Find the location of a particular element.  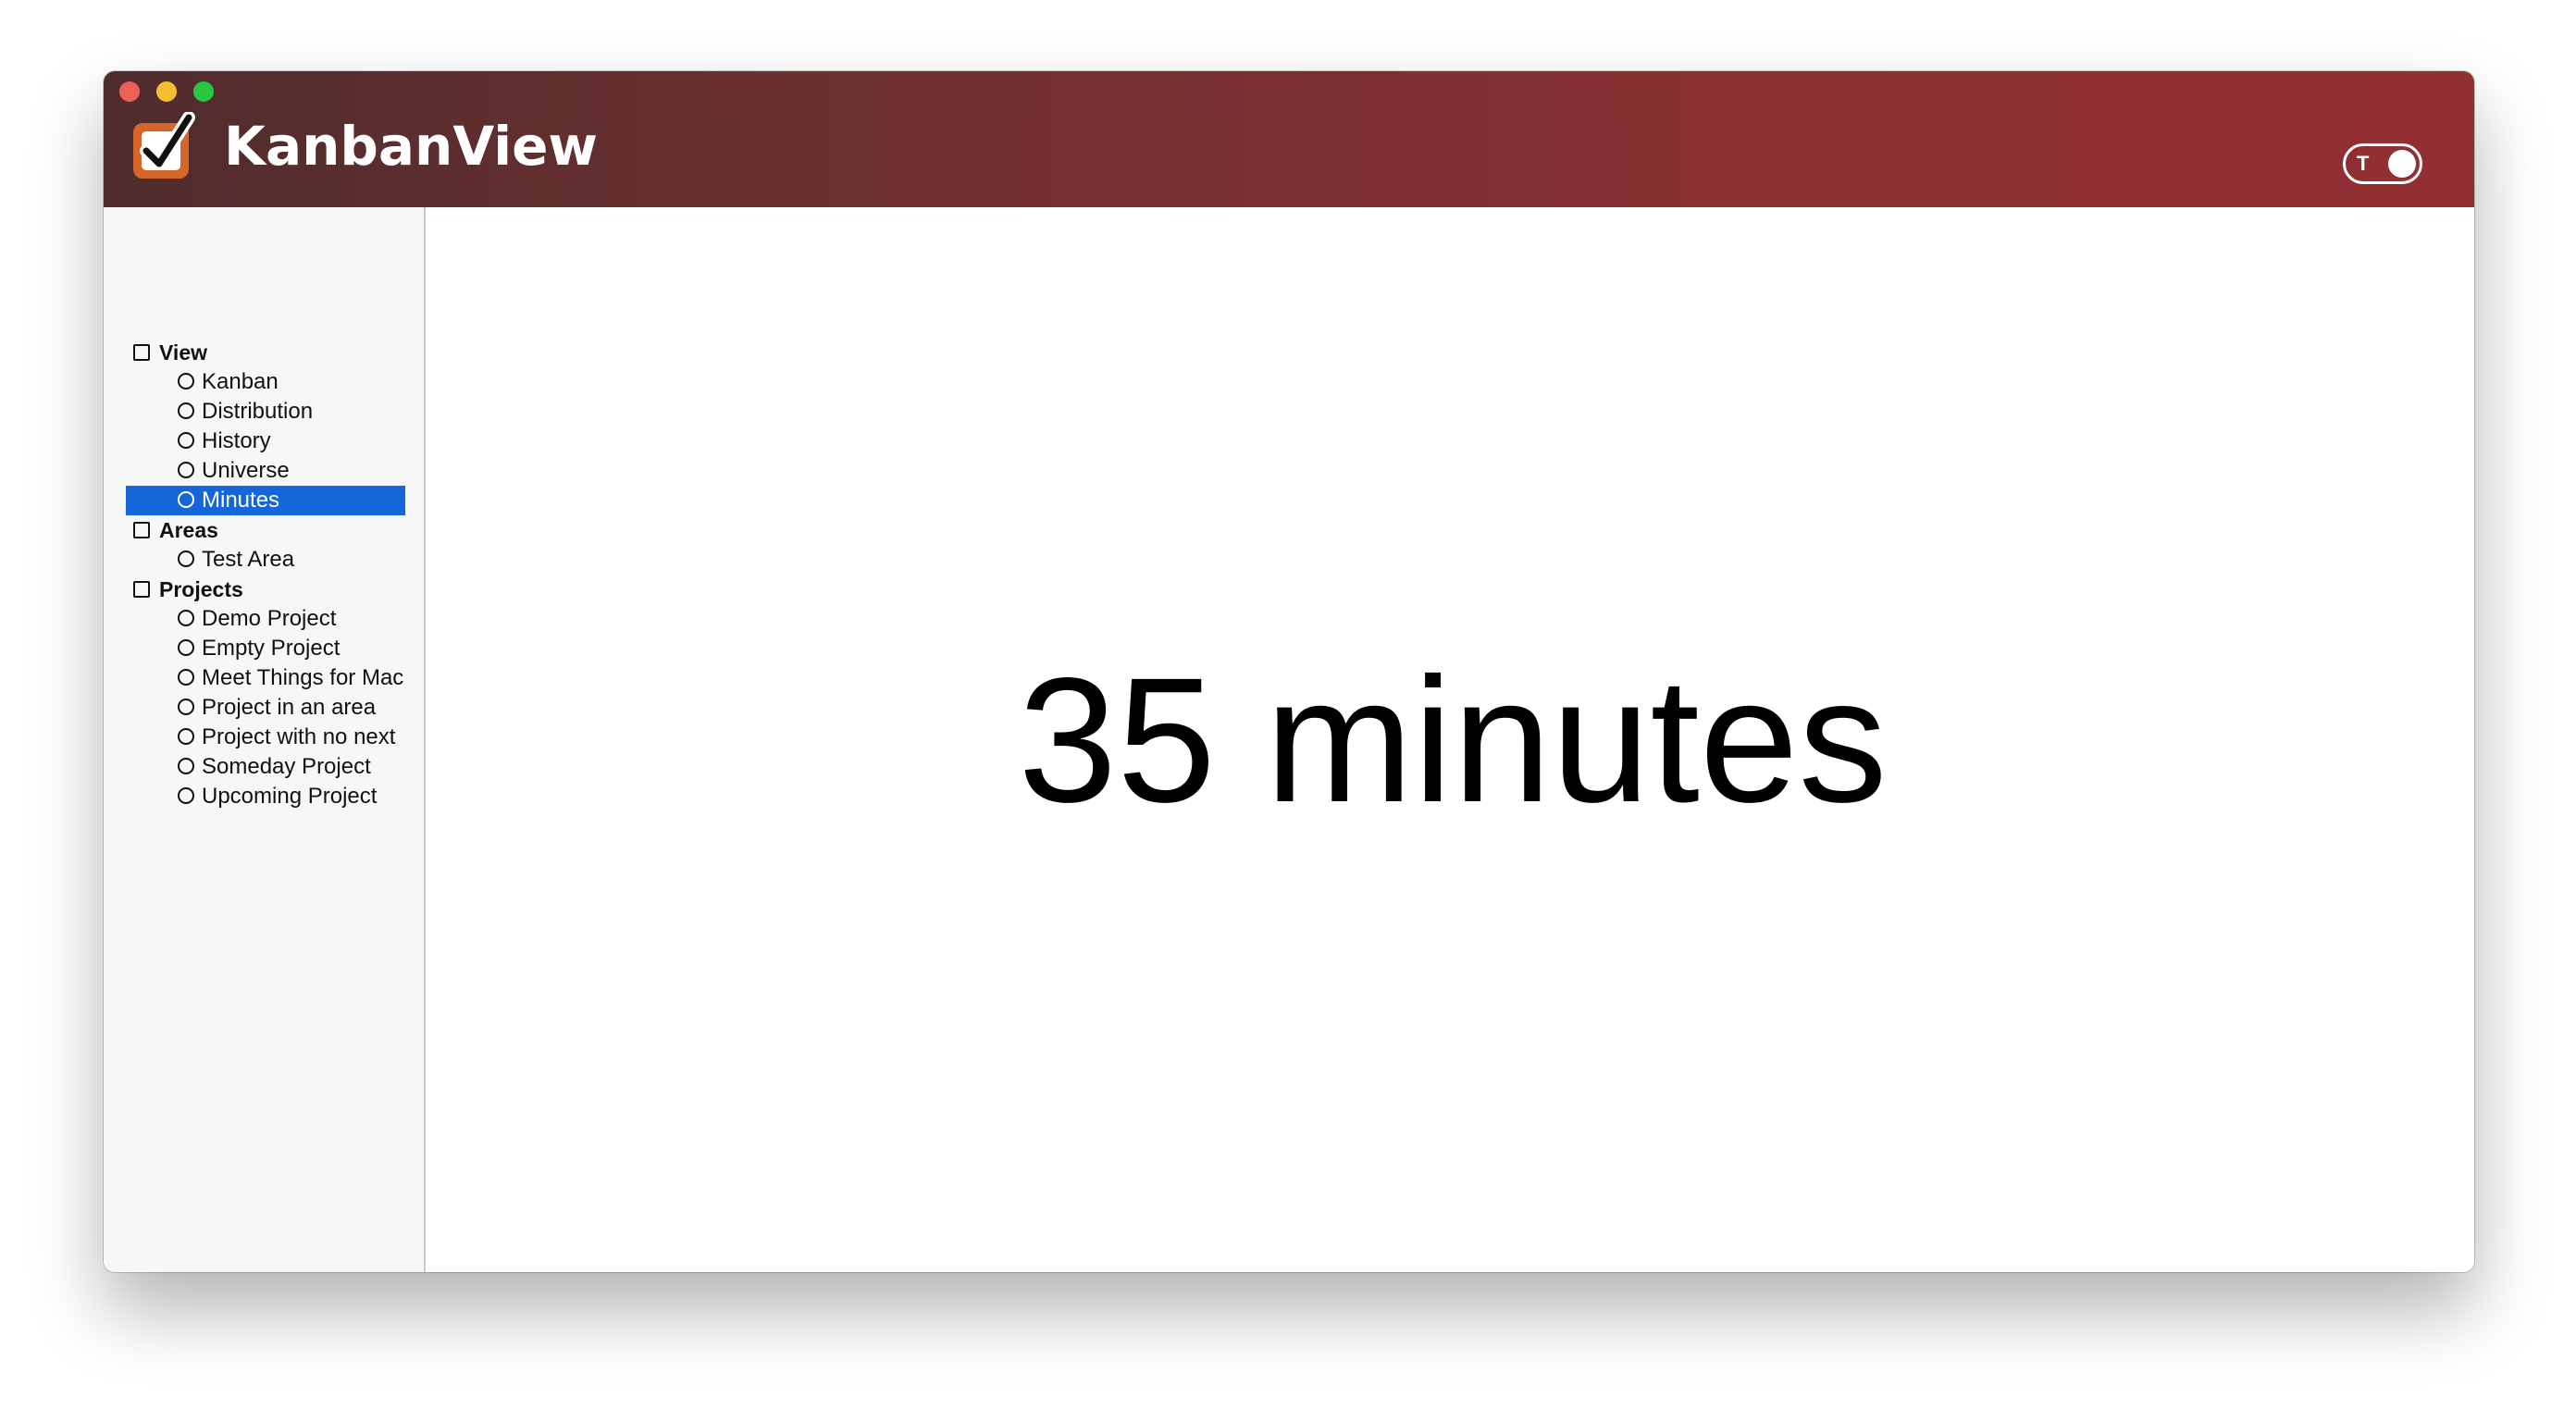

minimize-window-button is located at coordinates (166, 91).